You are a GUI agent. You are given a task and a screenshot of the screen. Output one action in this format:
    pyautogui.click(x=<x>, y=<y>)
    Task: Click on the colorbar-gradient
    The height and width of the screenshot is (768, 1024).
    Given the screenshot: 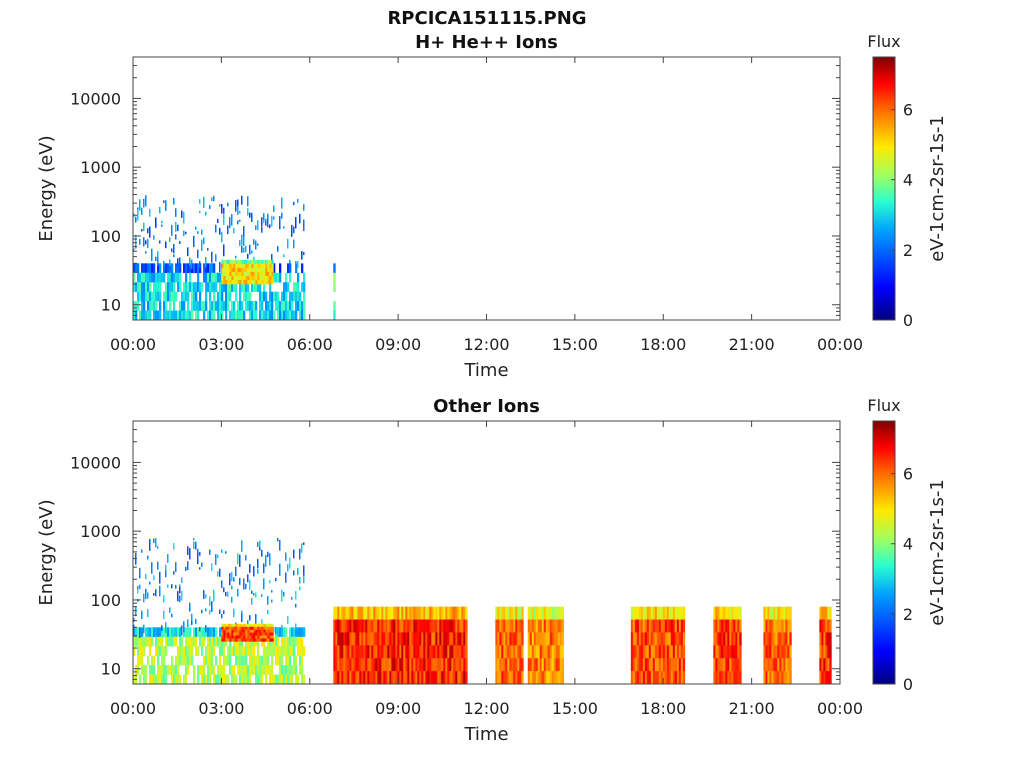 What is the action you would take?
    pyautogui.click(x=884, y=552)
    